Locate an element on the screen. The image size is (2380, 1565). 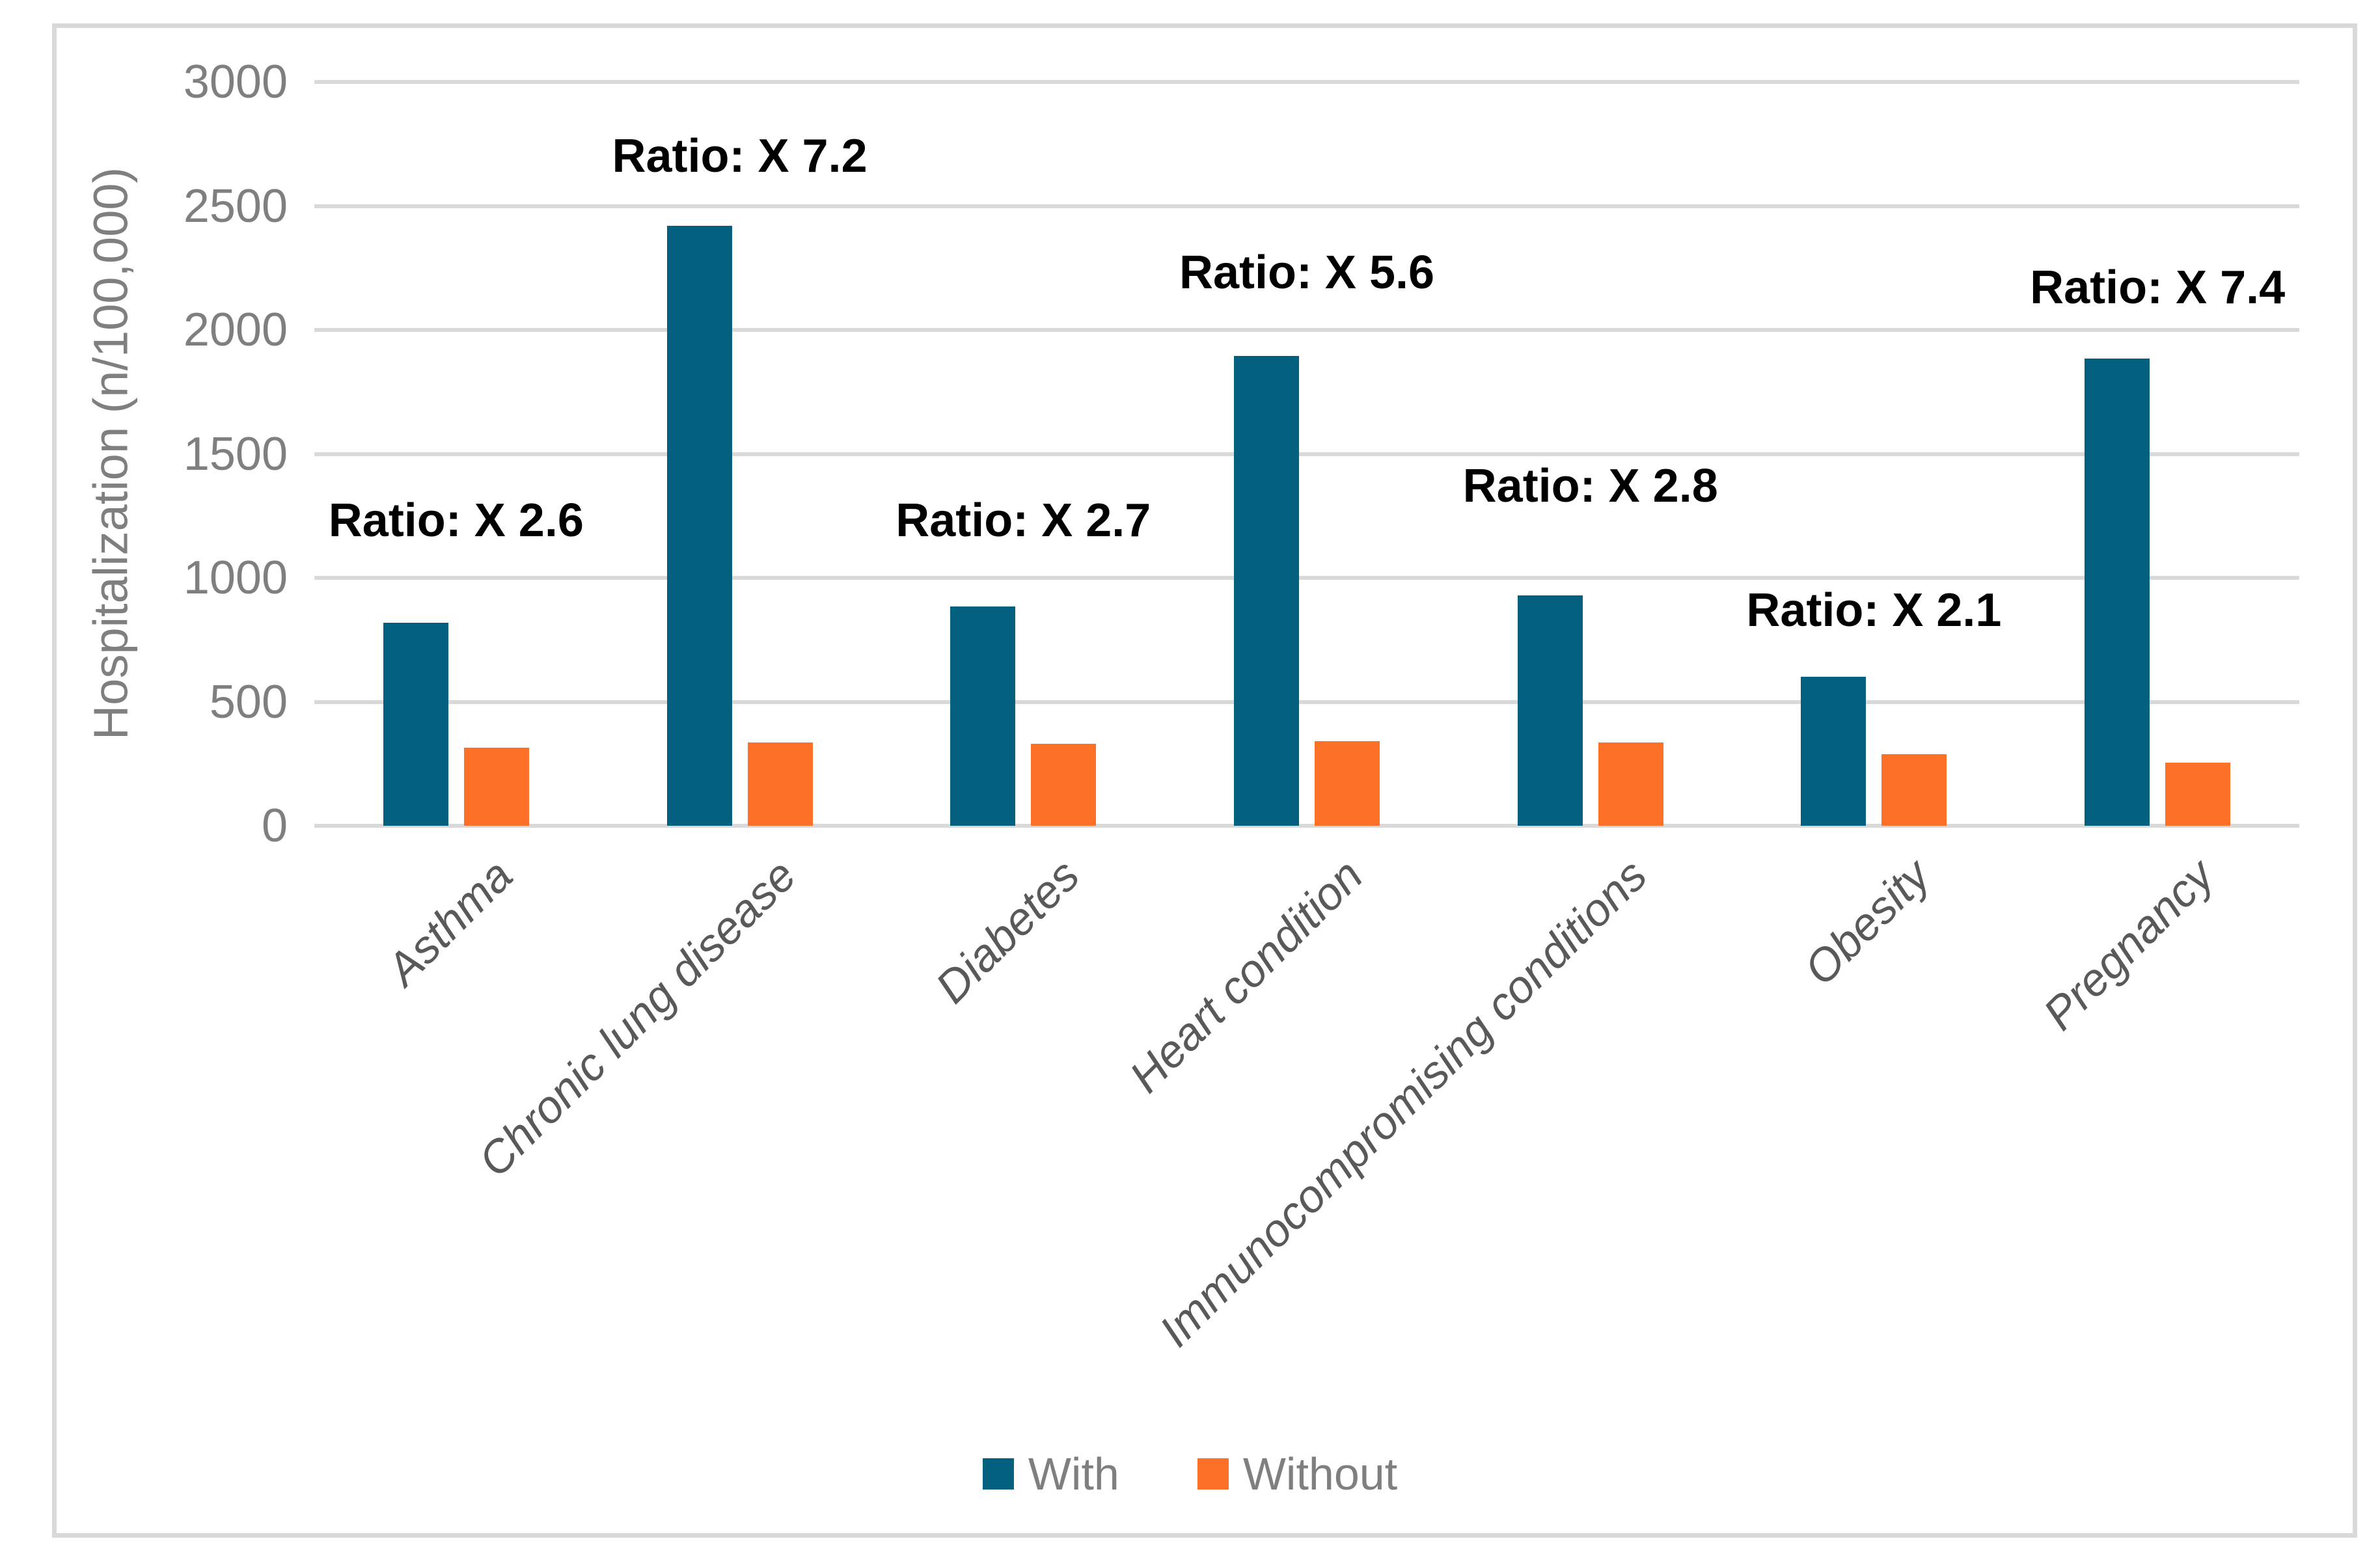
ratio-annotation-obesity: Ratio: X 2.1 is located at coordinates (1874, 610).